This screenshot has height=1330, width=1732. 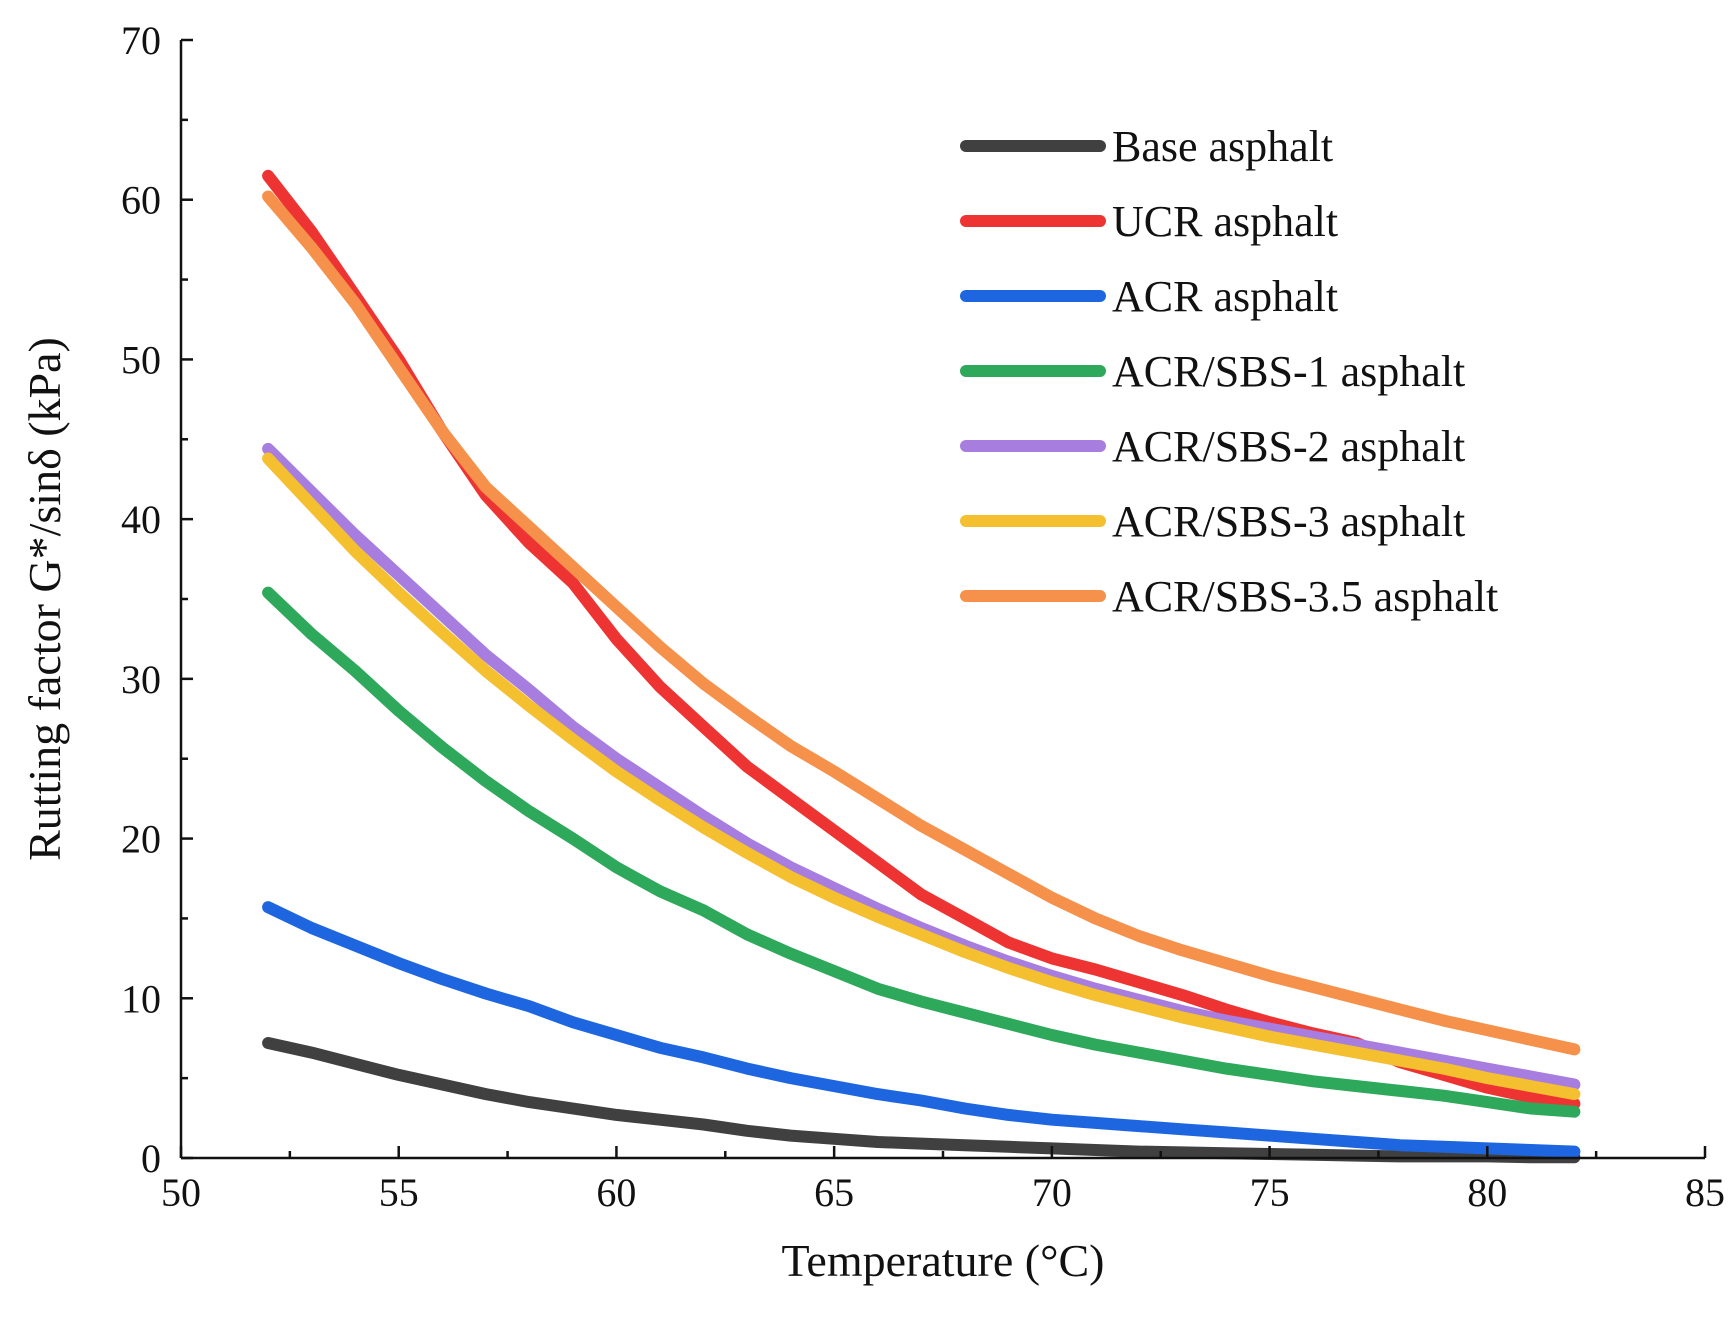 What do you see at coordinates (1705, 1192) in the screenshot?
I see `x-tick-label: 85` at bounding box center [1705, 1192].